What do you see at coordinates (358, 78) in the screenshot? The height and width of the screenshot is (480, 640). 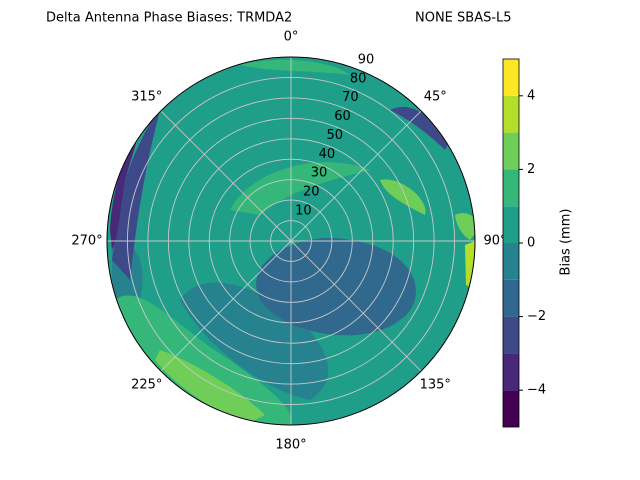 I see `radial-tick-label: 80` at bounding box center [358, 78].